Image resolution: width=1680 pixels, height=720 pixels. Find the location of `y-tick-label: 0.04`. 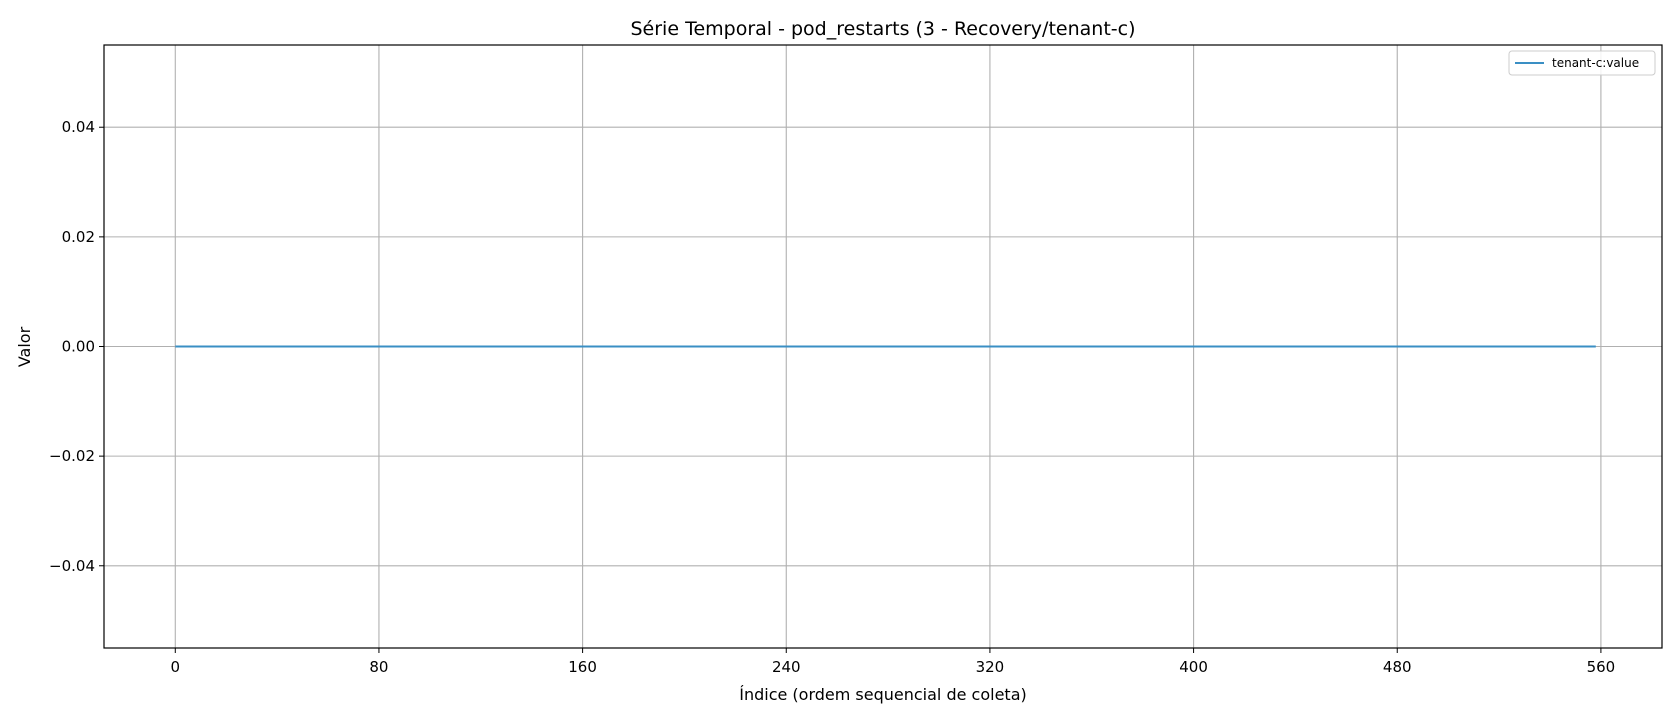

y-tick-label: 0.04 is located at coordinates (78, 127).